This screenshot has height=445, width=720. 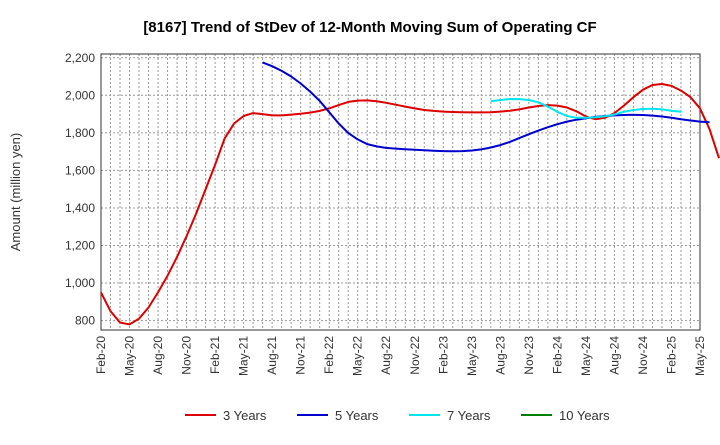 What do you see at coordinates (158, 355) in the screenshot?
I see `x-tick-label: Aug-20` at bounding box center [158, 355].